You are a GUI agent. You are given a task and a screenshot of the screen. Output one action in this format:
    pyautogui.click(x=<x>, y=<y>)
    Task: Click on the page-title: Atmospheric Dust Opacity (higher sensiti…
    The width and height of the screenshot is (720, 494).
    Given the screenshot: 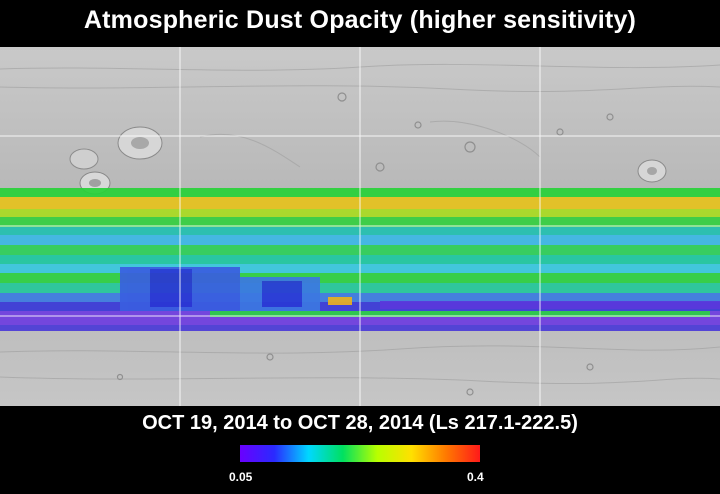 What is the action you would take?
    pyautogui.click(x=360, y=20)
    